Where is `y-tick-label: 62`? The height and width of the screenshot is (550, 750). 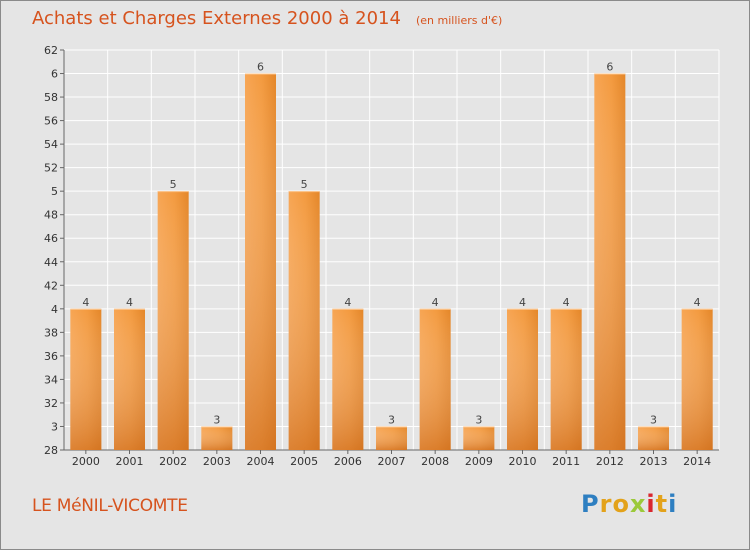
y-tick-label: 62 is located at coordinates (51, 50).